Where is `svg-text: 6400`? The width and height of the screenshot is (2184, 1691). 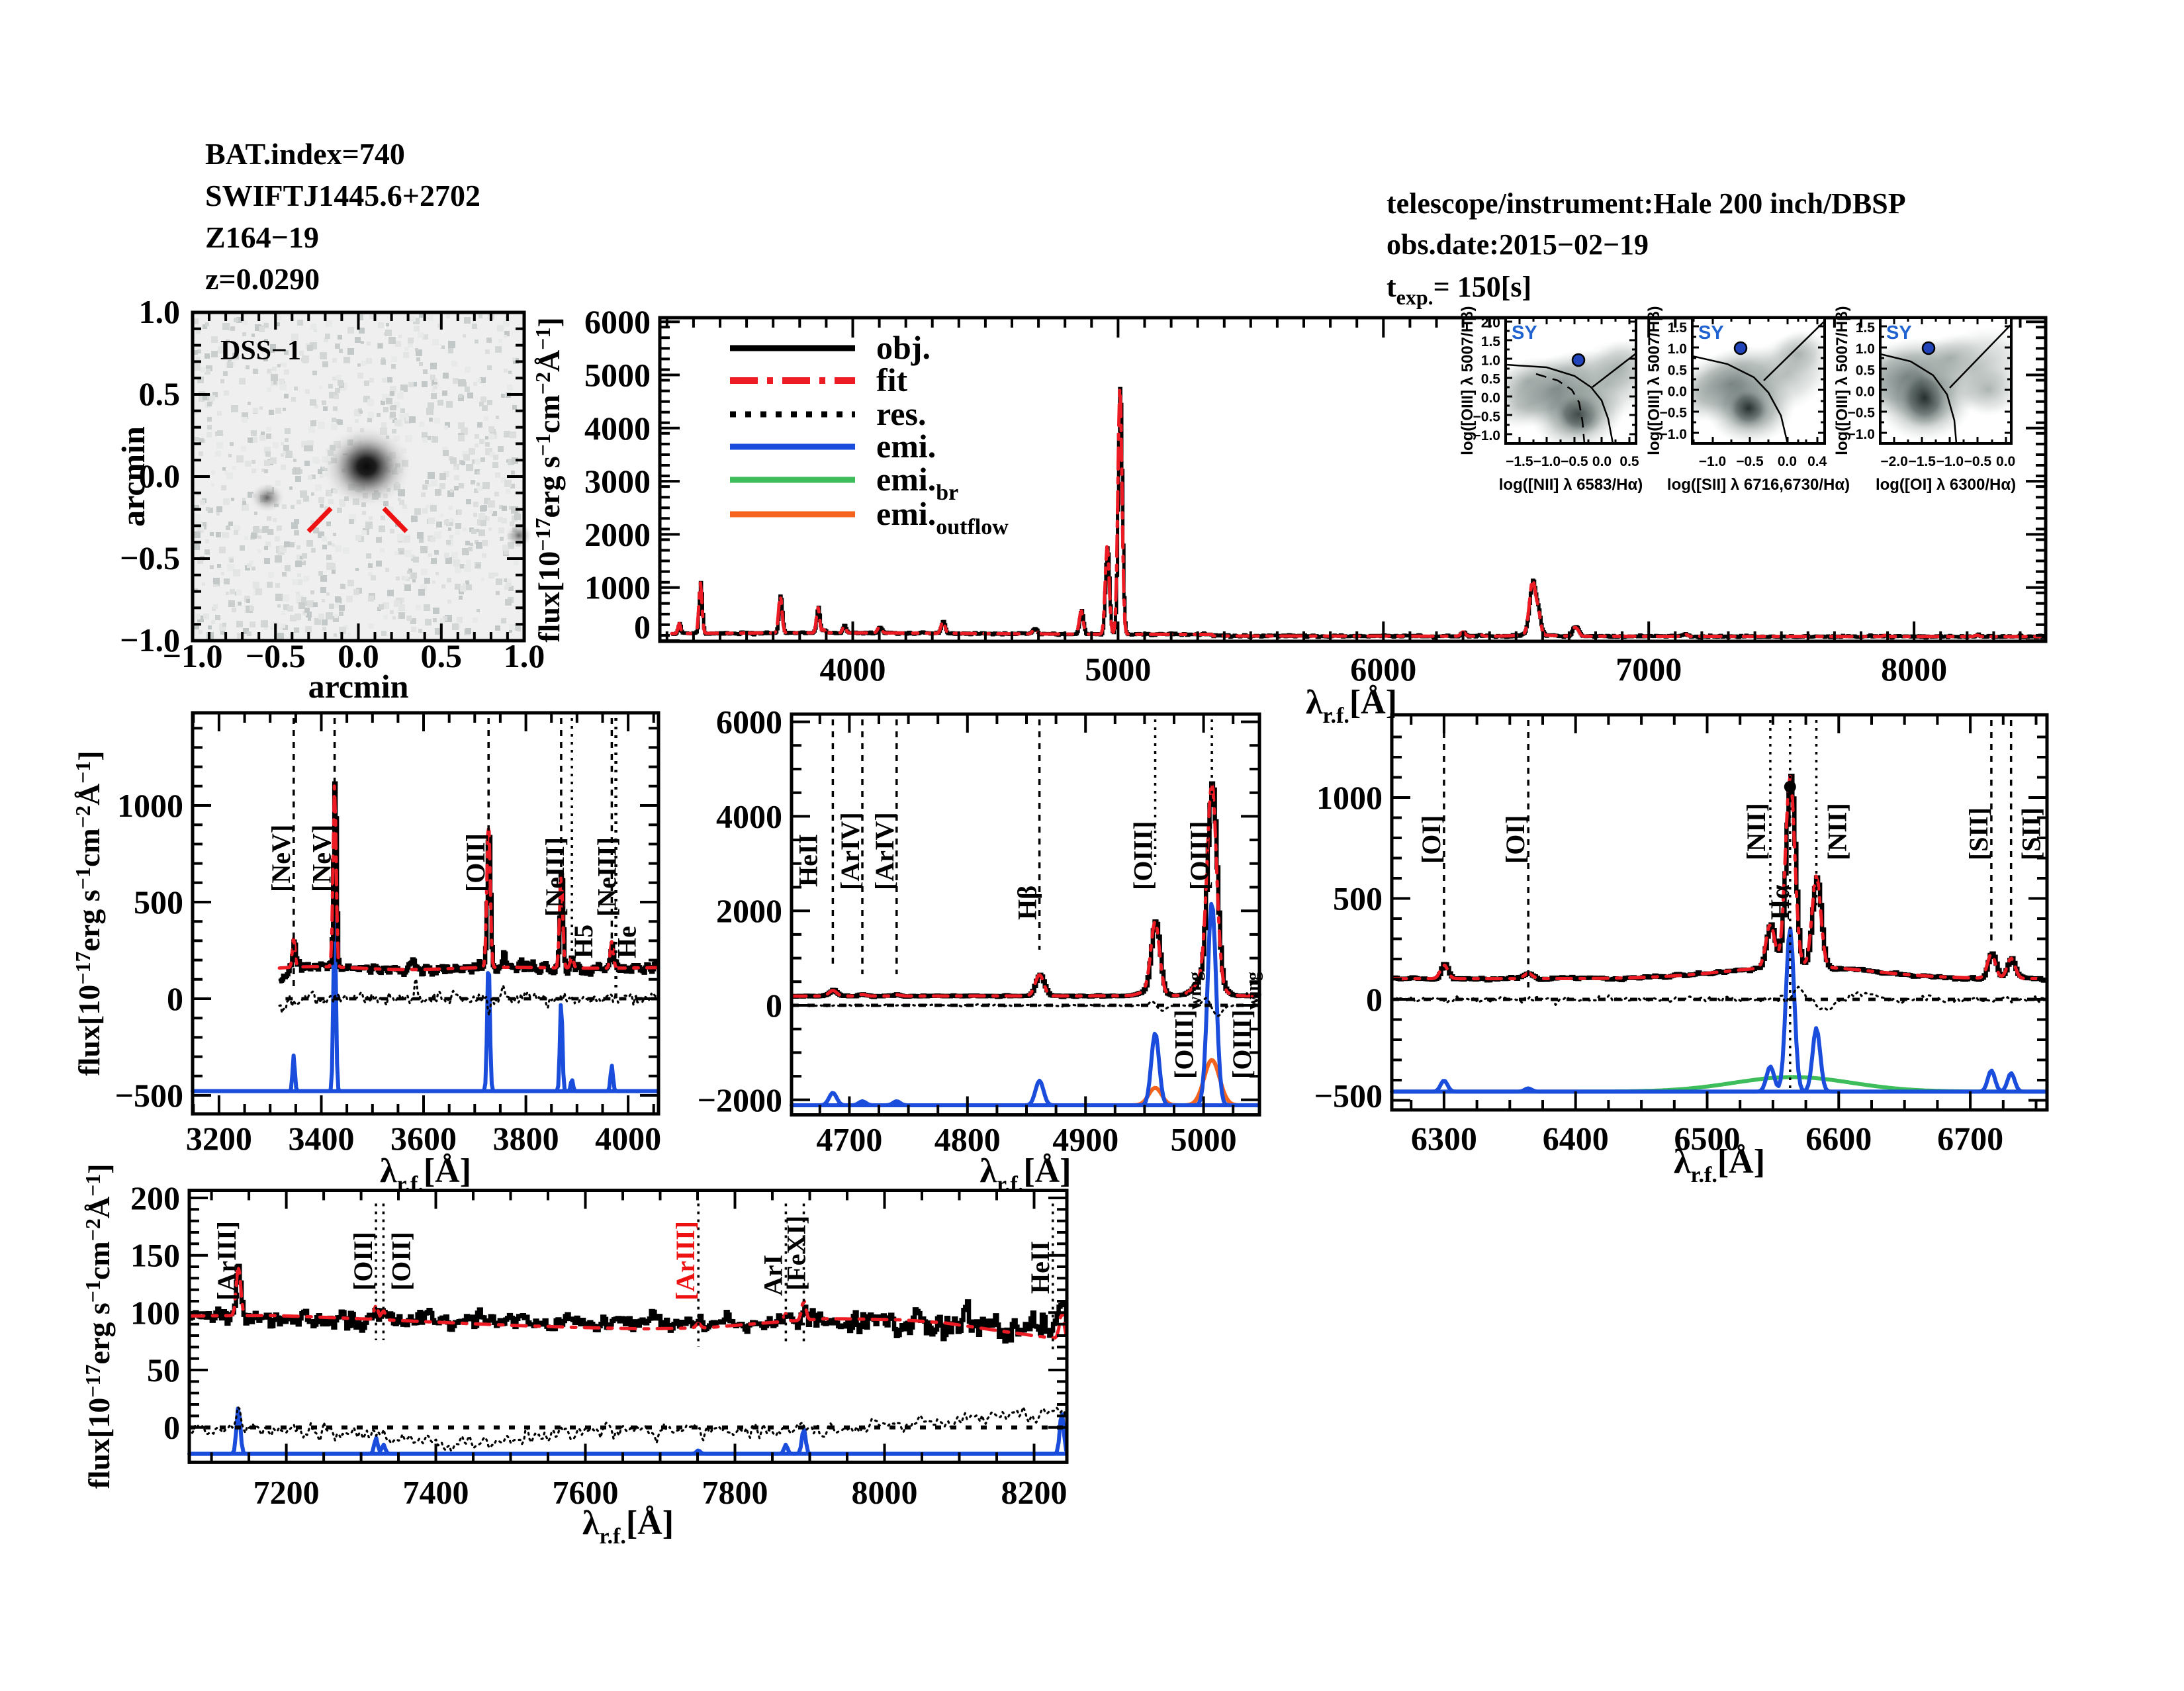 svg-text: 6400 is located at coordinates (1576, 1138).